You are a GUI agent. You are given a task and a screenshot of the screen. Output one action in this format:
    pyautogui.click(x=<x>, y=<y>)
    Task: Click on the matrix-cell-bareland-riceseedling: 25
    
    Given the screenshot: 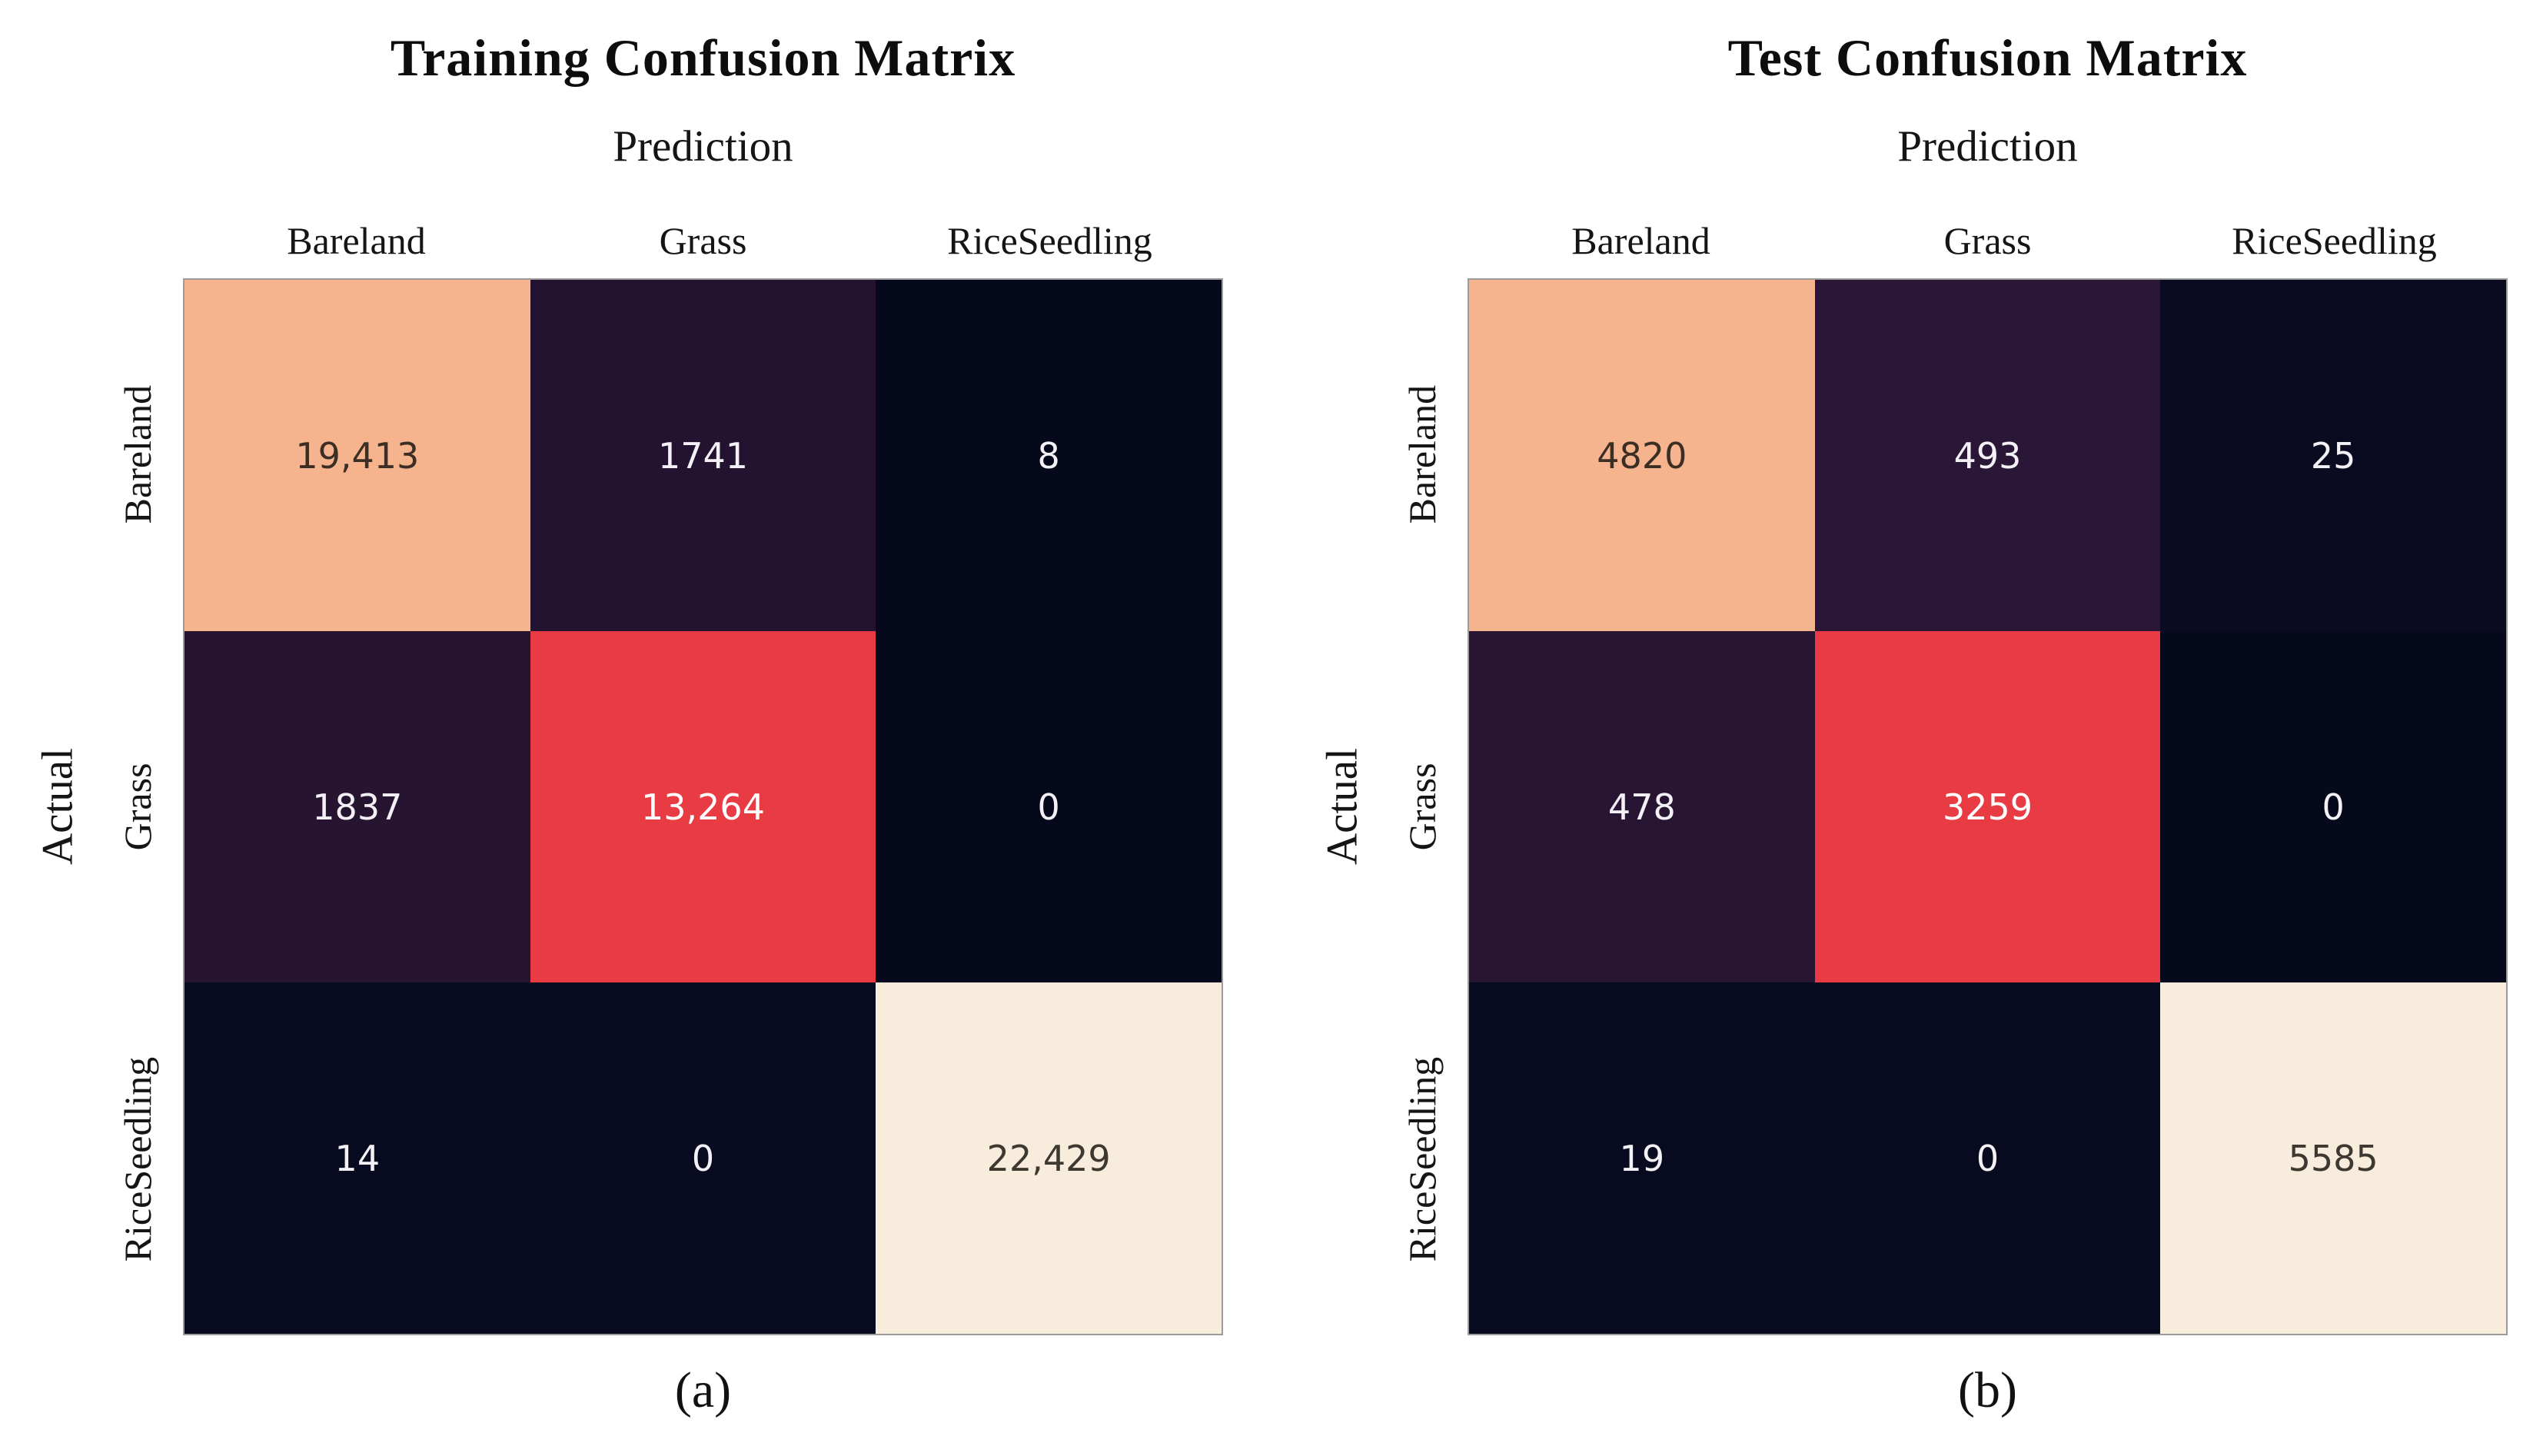 What is the action you would take?
    pyautogui.click(x=2333, y=455)
    